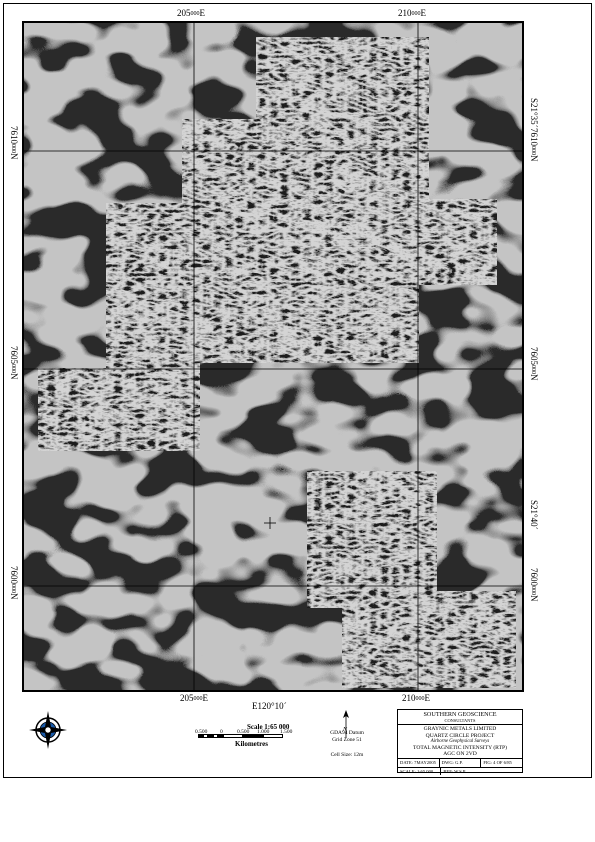 This screenshot has width=595, height=842. I want to click on northing-label-7600-left: 7600000N, so click(14, 583).